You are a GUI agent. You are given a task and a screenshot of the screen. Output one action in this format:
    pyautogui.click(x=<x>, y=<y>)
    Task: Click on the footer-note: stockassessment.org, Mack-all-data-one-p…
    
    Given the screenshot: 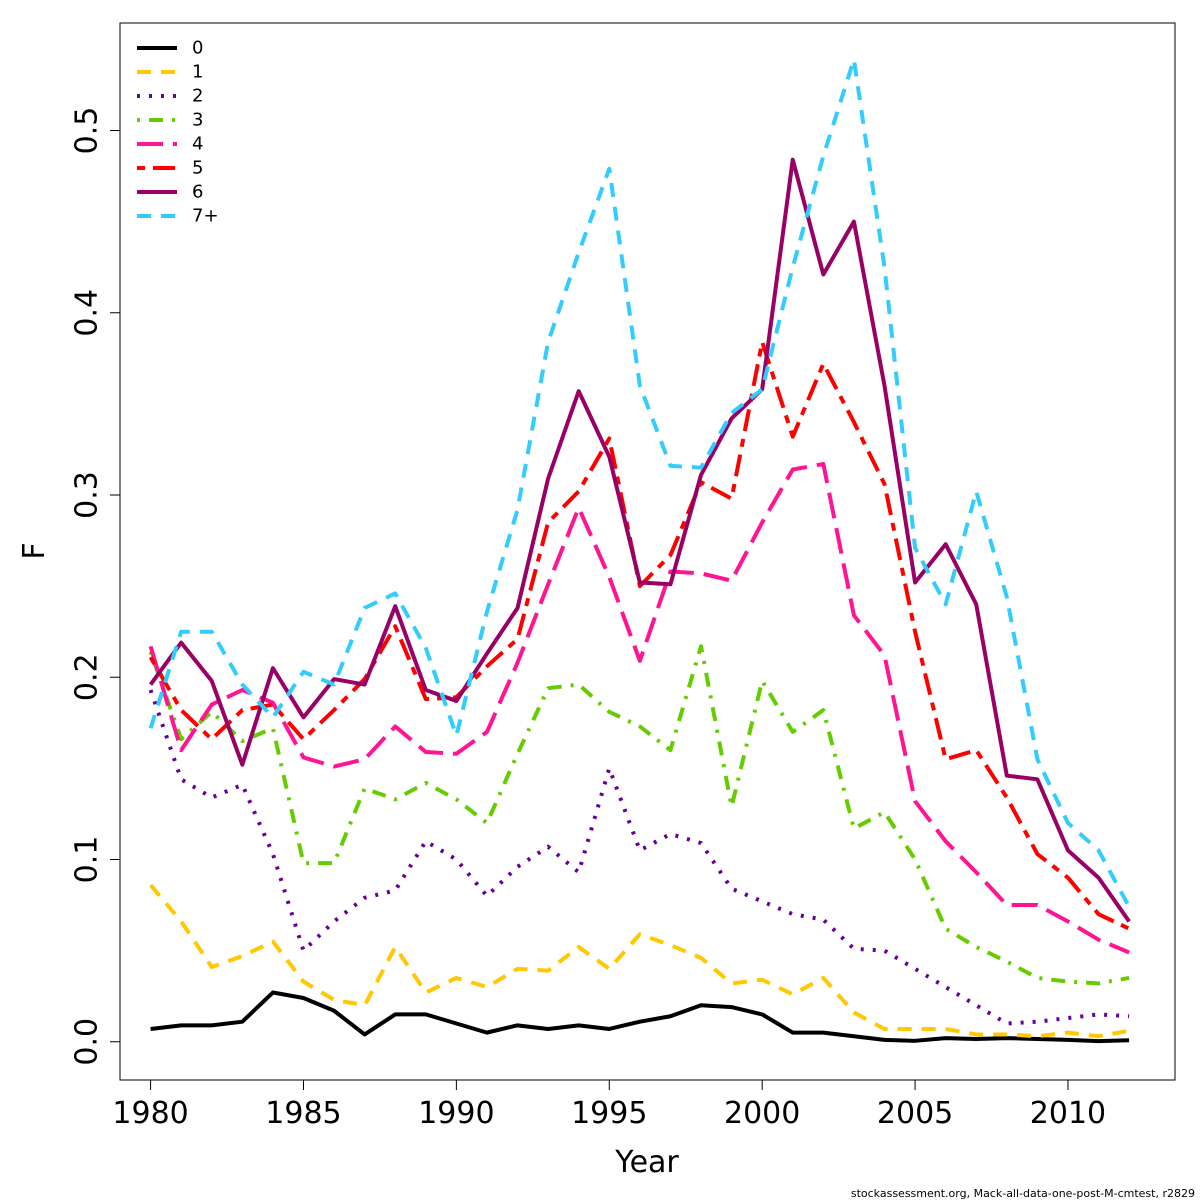 What is the action you would take?
    pyautogui.click(x=1023, y=1193)
    